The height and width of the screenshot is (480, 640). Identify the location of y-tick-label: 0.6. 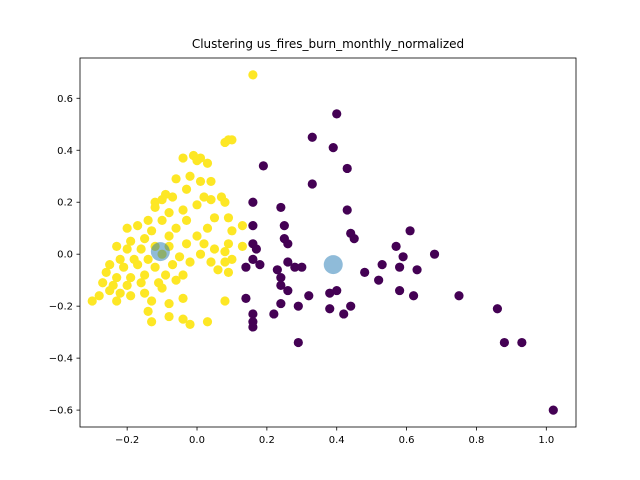
(65, 99).